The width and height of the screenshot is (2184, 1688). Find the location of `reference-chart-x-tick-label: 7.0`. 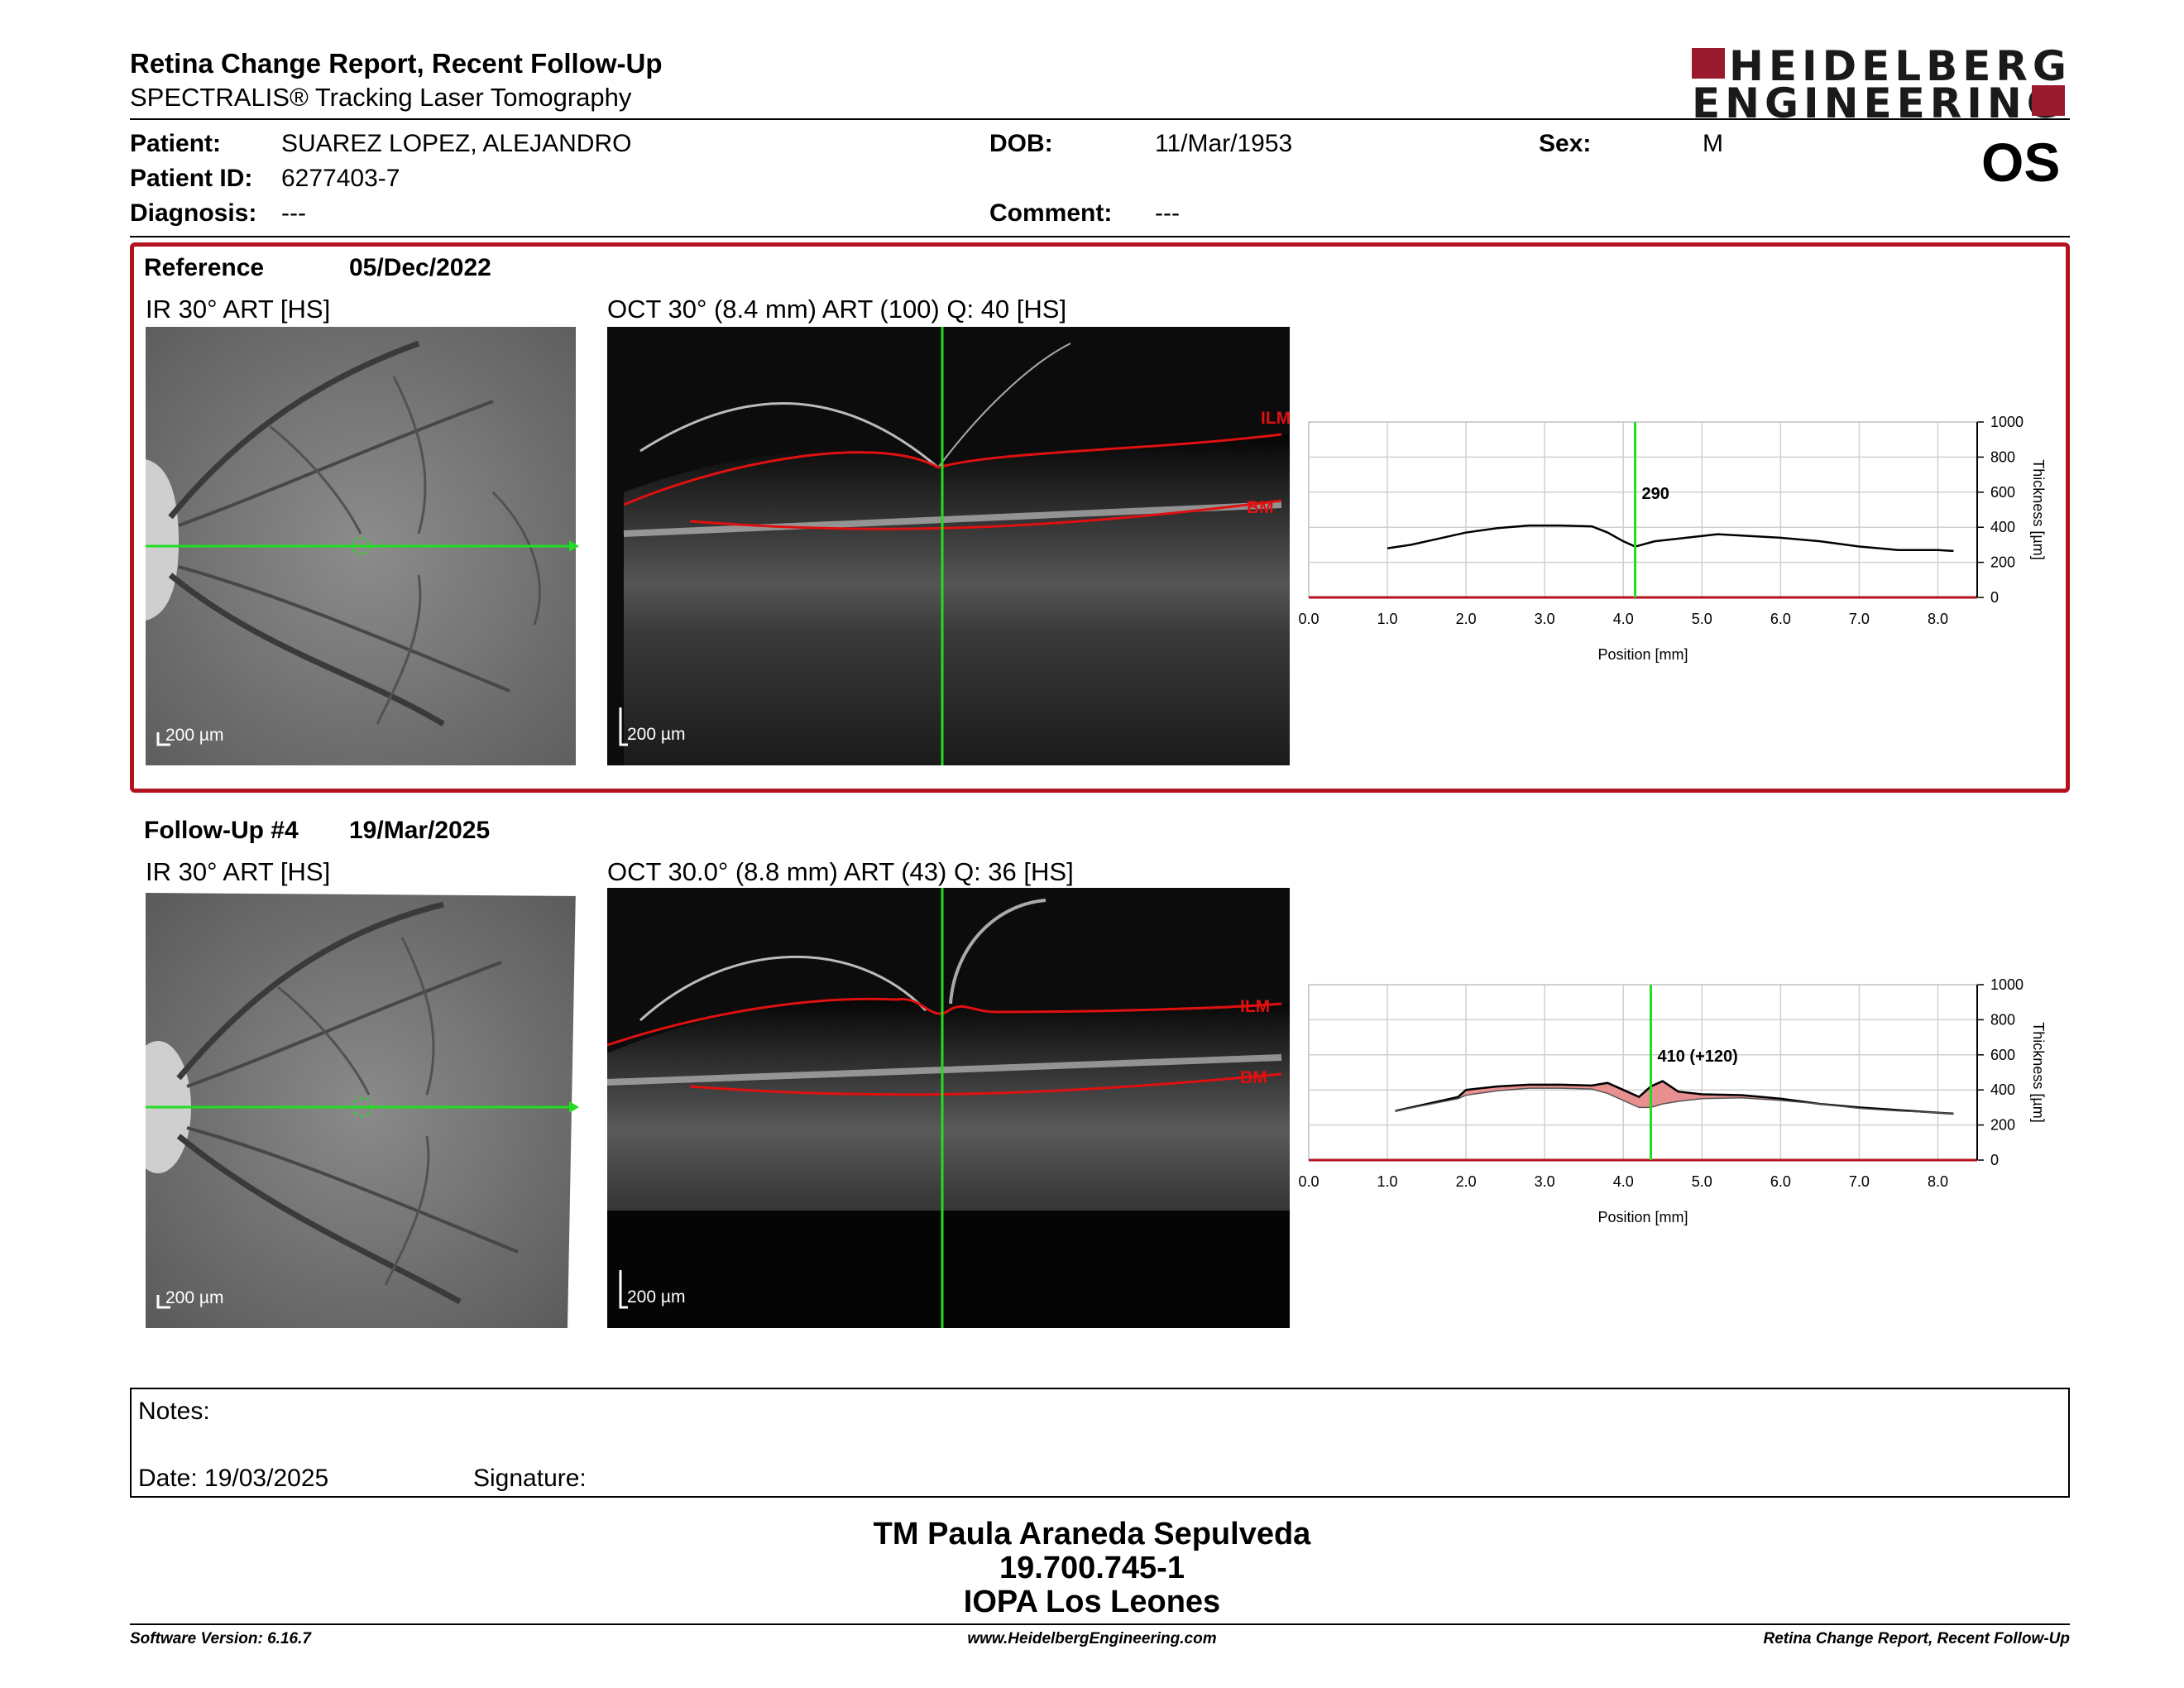

reference-chart-x-tick-label: 7.0 is located at coordinates (1859, 619).